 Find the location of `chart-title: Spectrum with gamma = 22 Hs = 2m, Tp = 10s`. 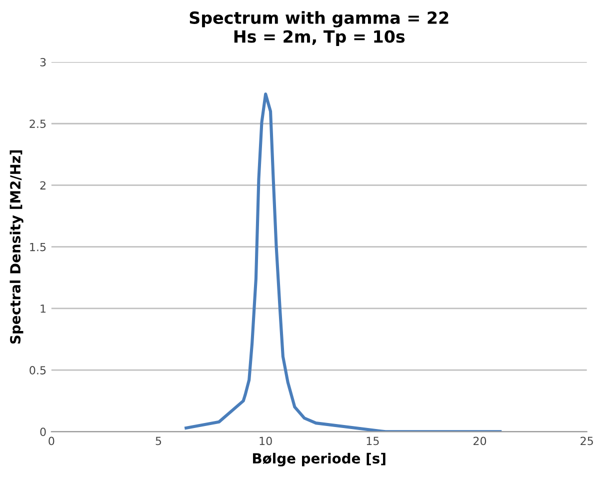

chart-title: Spectrum with gamma = 22 Hs = 2m, Tp = 10s is located at coordinates (319, 28).